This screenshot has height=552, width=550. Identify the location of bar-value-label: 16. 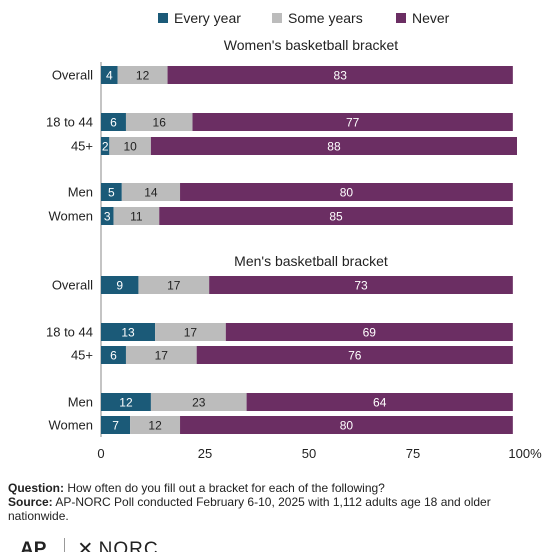
(160, 123).